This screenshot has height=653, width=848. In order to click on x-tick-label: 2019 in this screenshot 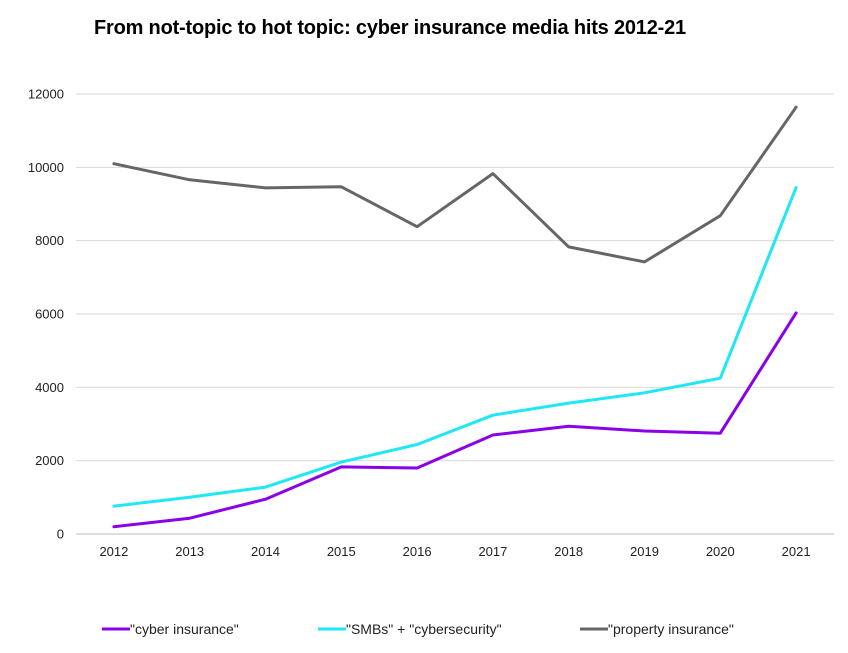, I will do `click(644, 551)`.